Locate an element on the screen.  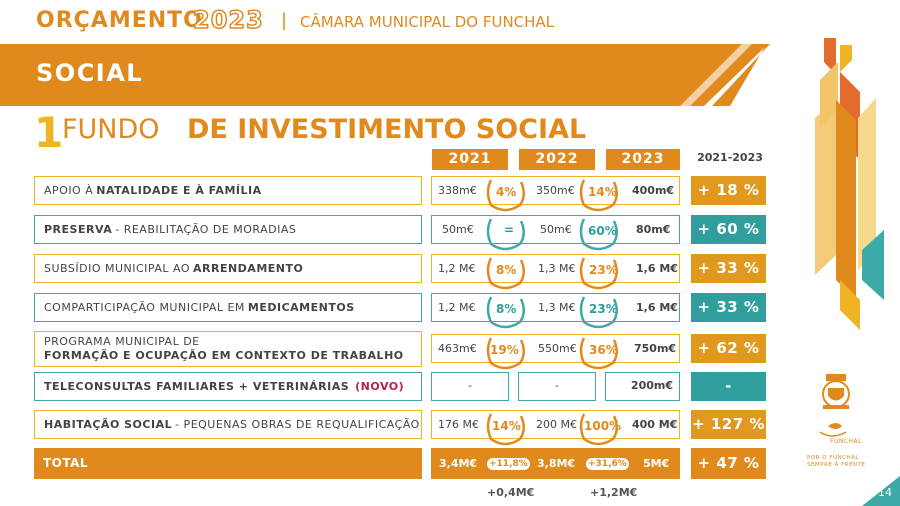
label-bold: TELECONSULTAS FAMILIARES + VETERINÁRIAS is located at coordinates (197, 386).